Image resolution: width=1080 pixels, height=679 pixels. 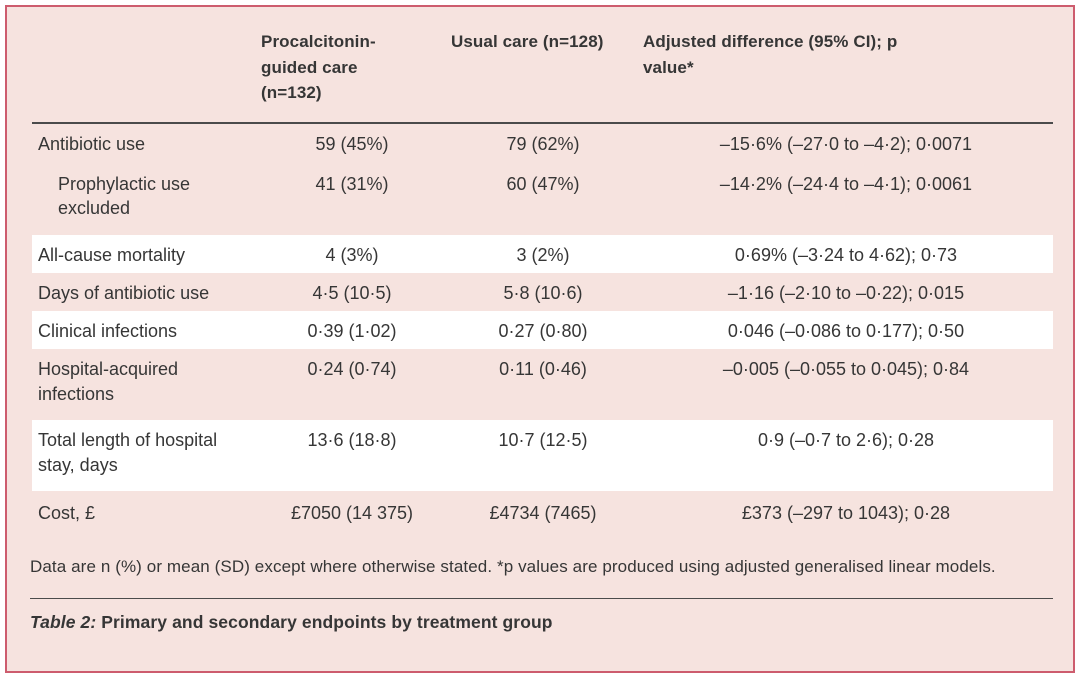 I want to click on value-procalcitonin: 0·24 (0·74), so click(x=352, y=369).